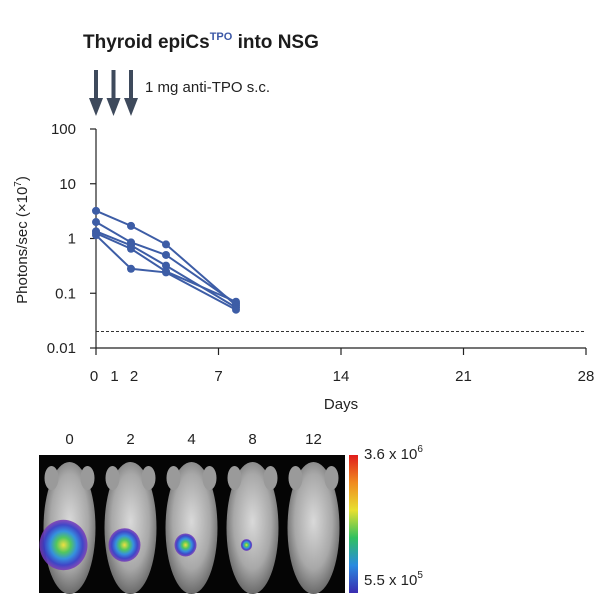 This screenshot has width=609, height=594. What do you see at coordinates (586, 376) in the screenshot?
I see `x-tick-label: 28` at bounding box center [586, 376].